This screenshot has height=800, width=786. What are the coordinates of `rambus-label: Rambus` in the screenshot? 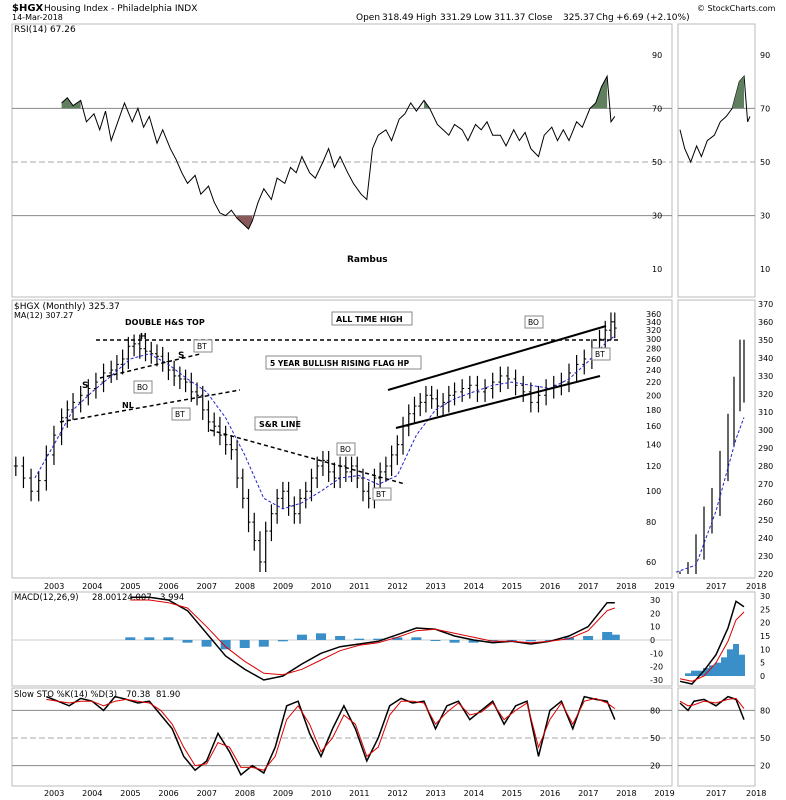 It's located at (367, 260).